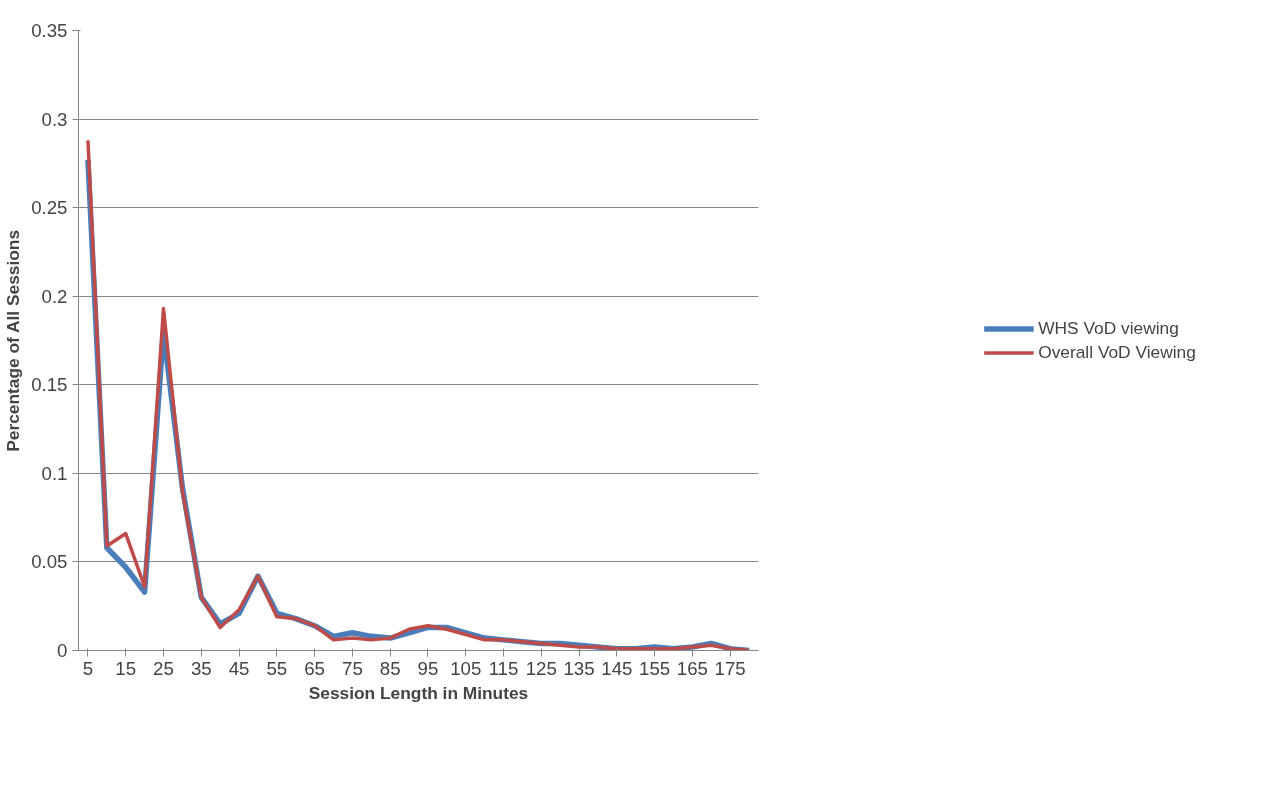 This screenshot has width=1267, height=811. Describe the element at coordinates (163, 668) in the screenshot. I see `x-tick-label: 25` at that location.